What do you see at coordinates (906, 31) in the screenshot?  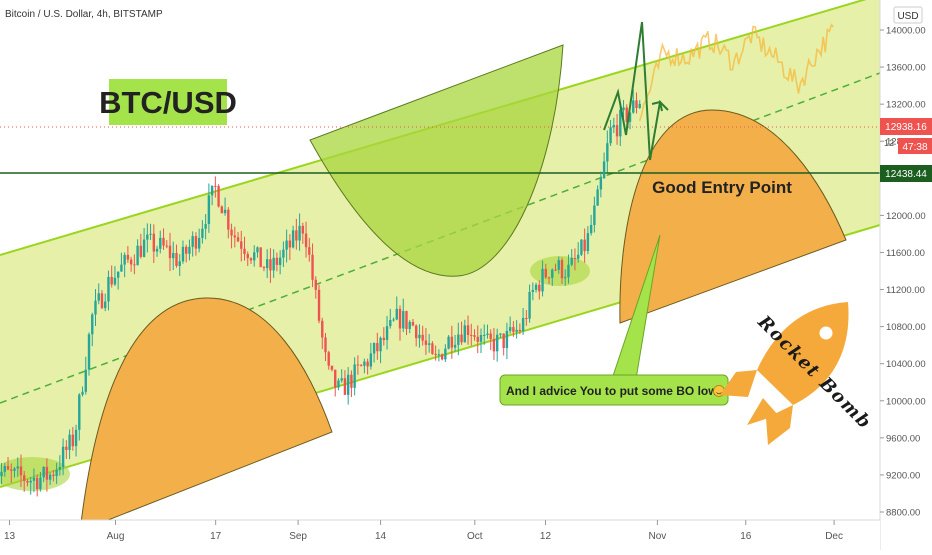 I see `price-tick-label: 14000.00` at bounding box center [906, 31].